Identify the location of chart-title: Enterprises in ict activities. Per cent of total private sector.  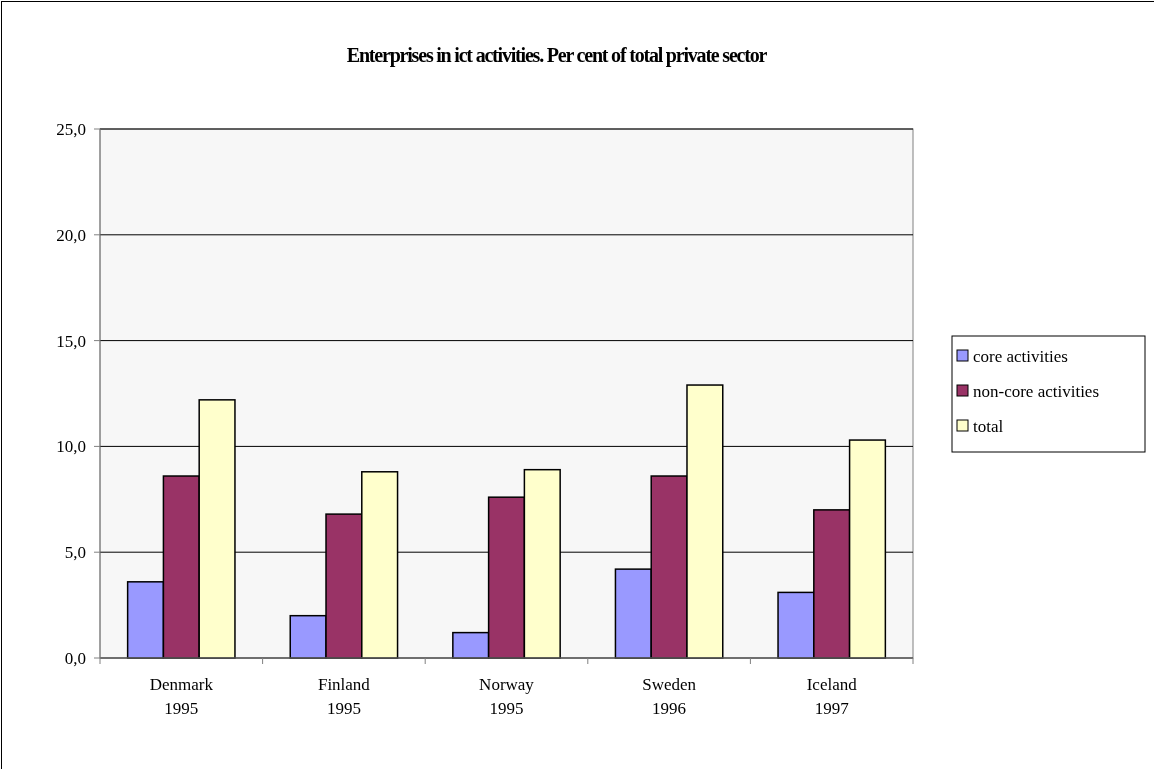
(557, 55).